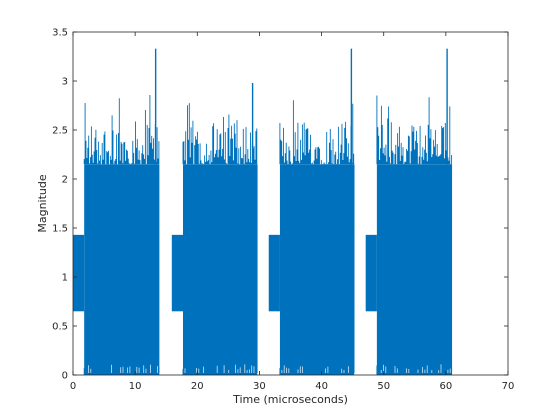  What do you see at coordinates (508, 386) in the screenshot?
I see `x-tick-label: 70` at bounding box center [508, 386].